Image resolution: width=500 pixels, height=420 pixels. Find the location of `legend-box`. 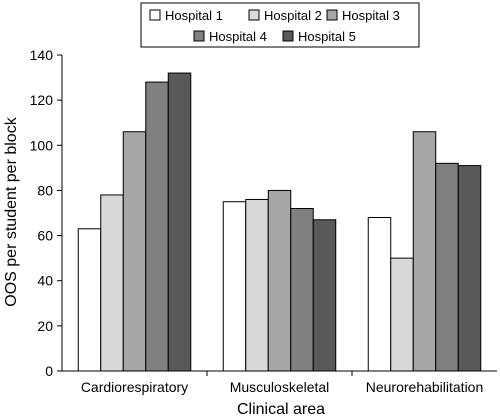

legend-box is located at coordinates (280, 25).